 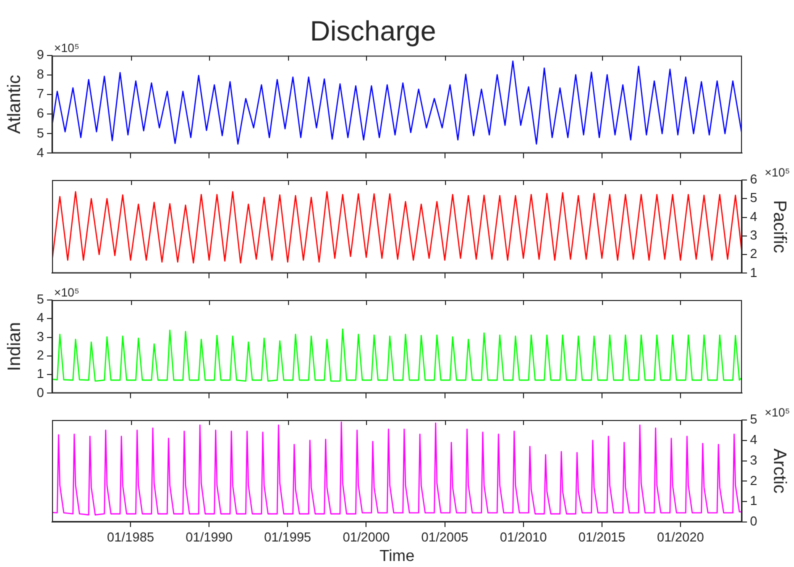 I want to click on x-tick-label: 01/1990, so click(x=209, y=536).